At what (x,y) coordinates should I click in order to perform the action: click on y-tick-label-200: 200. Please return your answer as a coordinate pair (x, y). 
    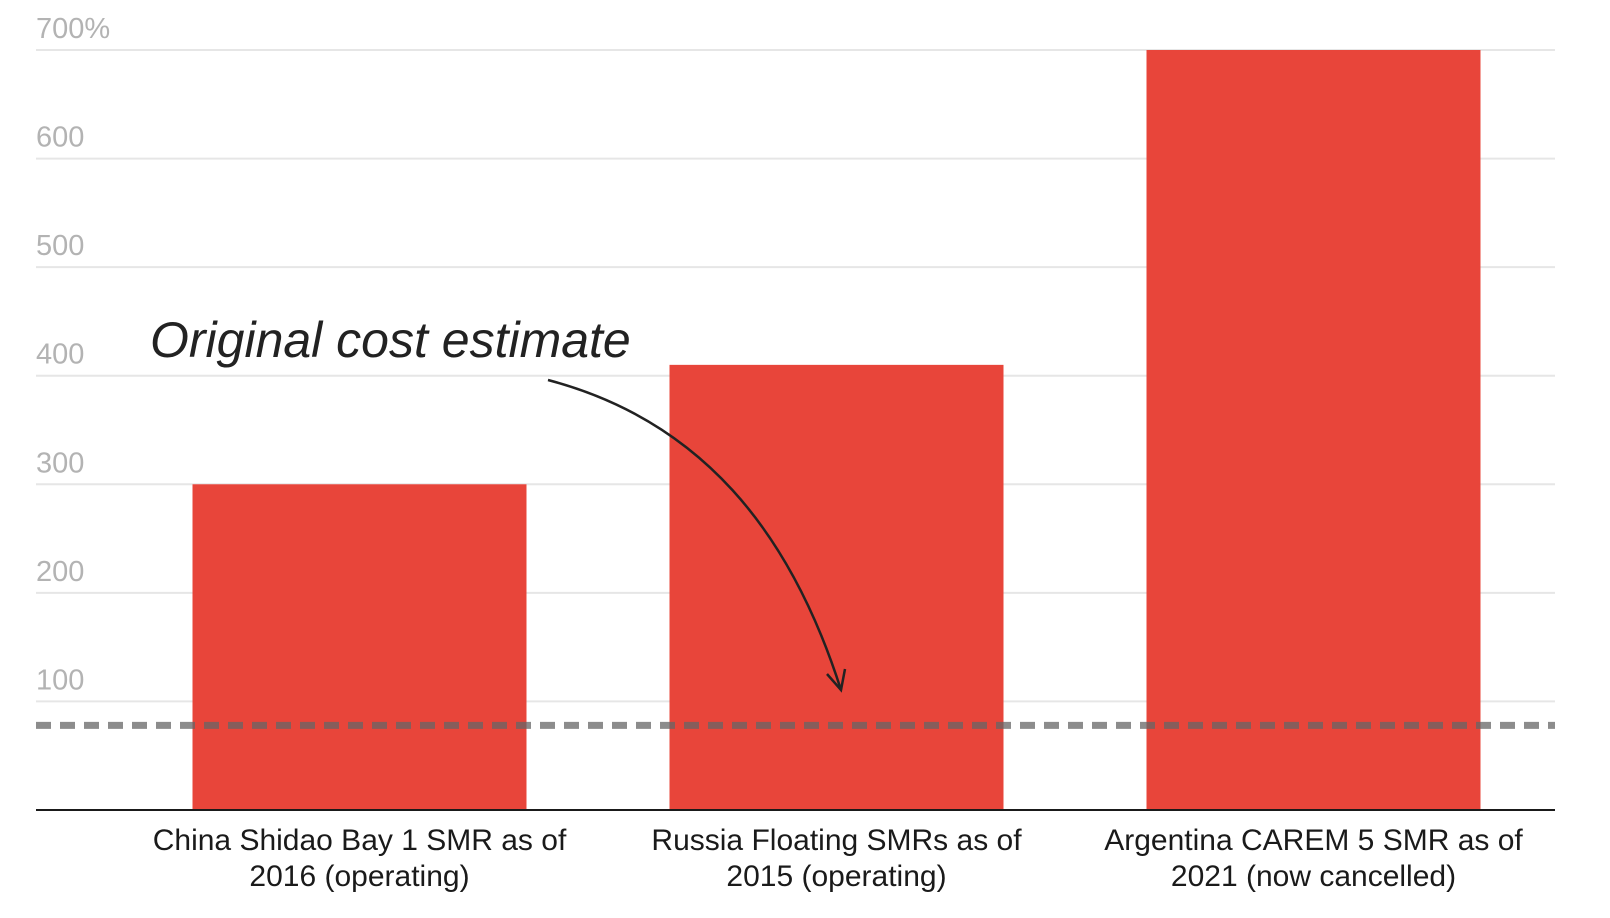
    Looking at the image, I should click on (60, 572).